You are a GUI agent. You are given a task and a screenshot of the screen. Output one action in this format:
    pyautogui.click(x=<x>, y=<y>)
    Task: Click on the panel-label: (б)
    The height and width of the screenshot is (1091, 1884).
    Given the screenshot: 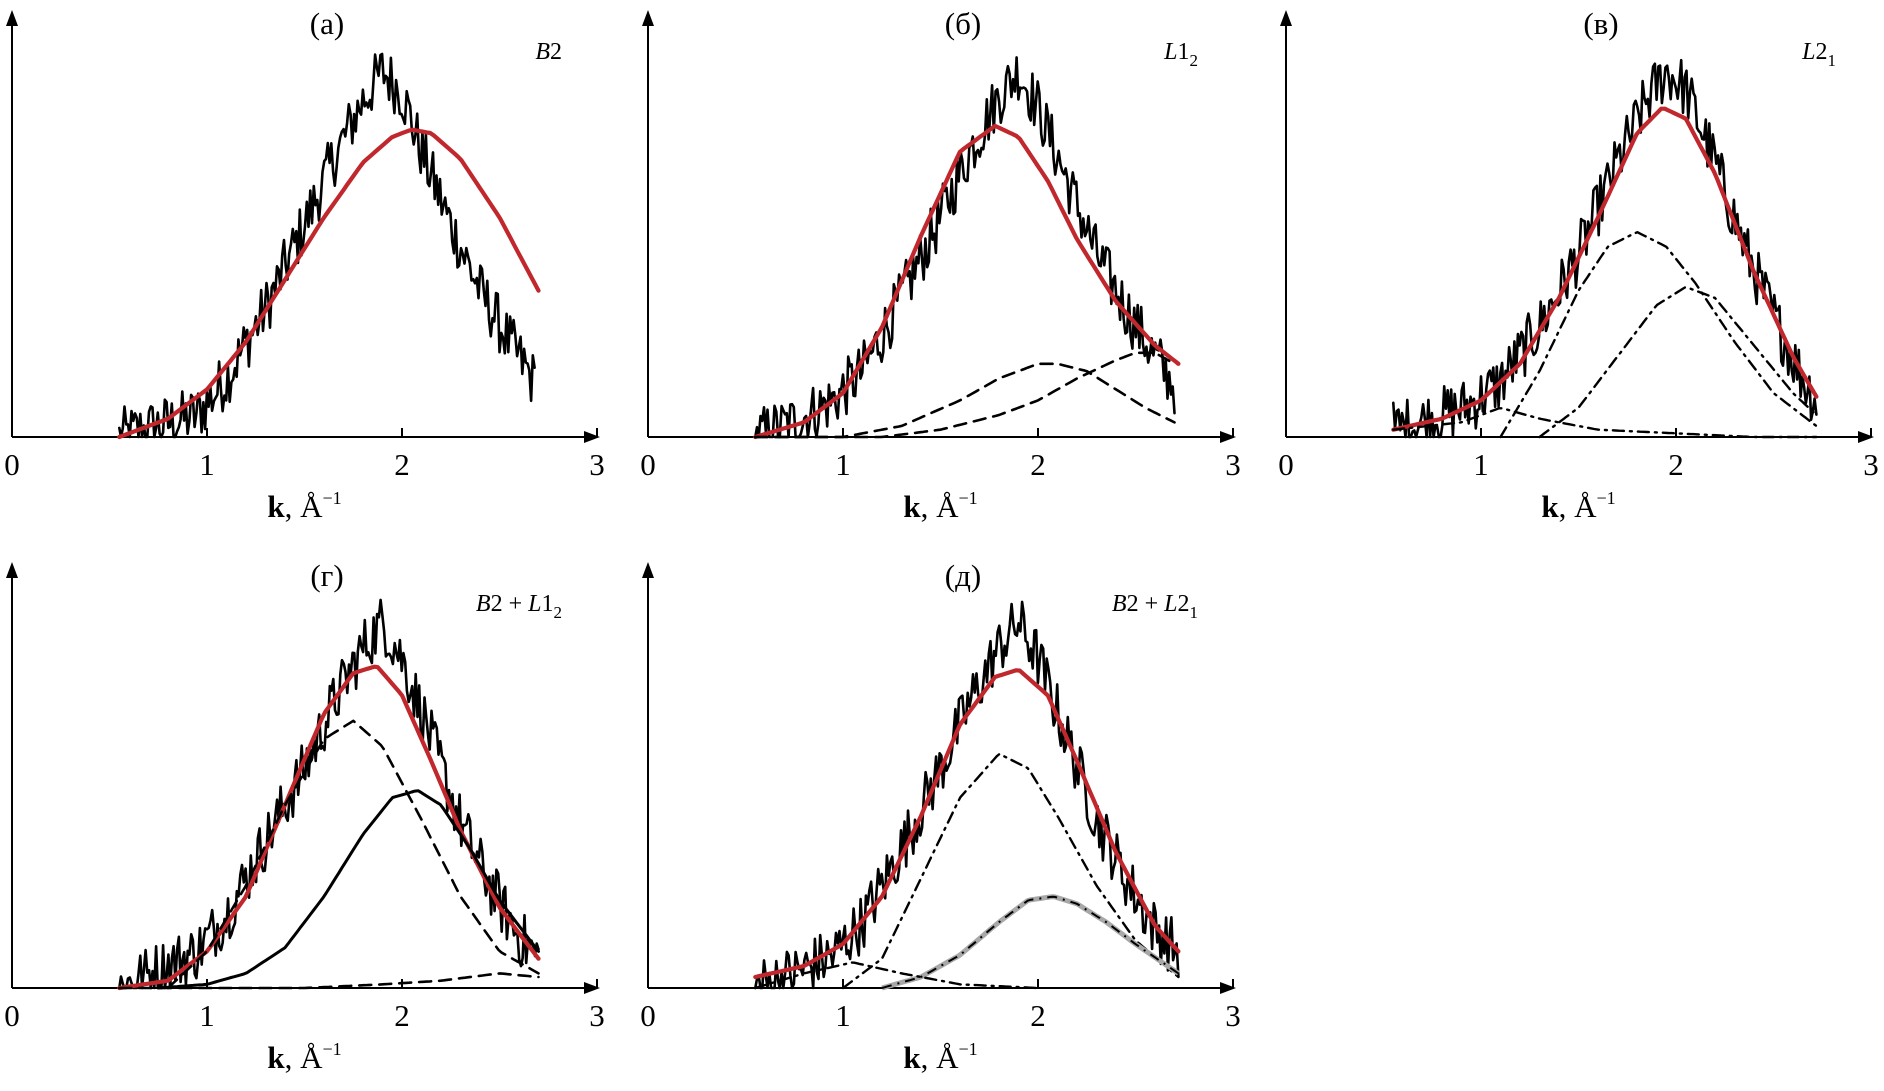 What is the action you would take?
    pyautogui.click(x=963, y=23)
    